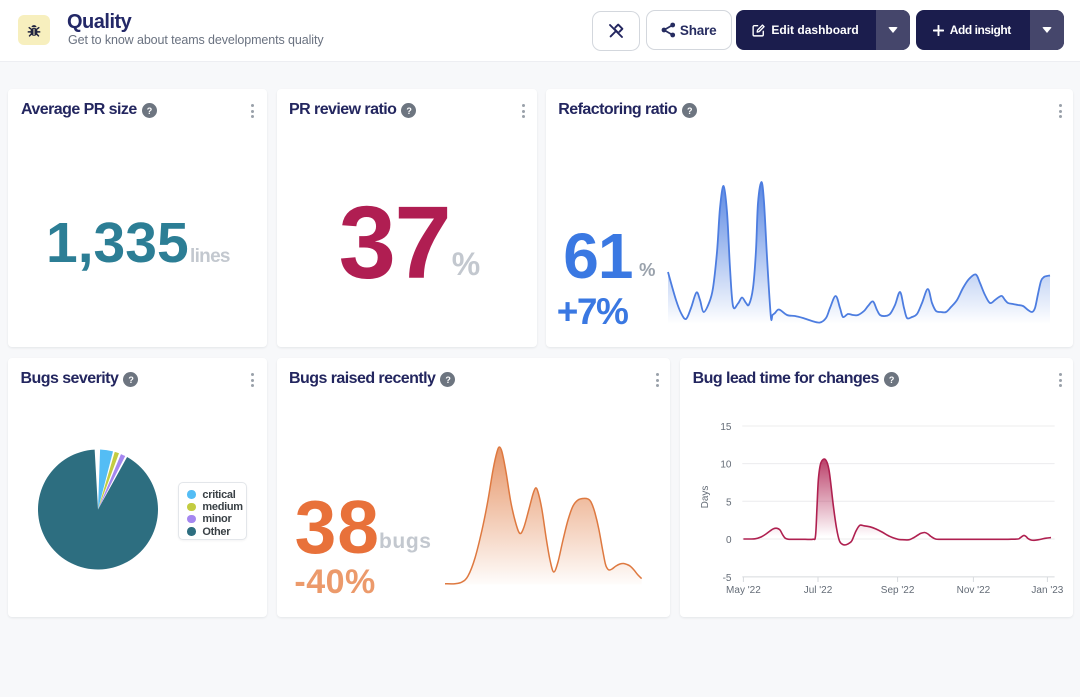 This screenshot has width=1080, height=697. I want to click on svg-text: 15, so click(726, 427).